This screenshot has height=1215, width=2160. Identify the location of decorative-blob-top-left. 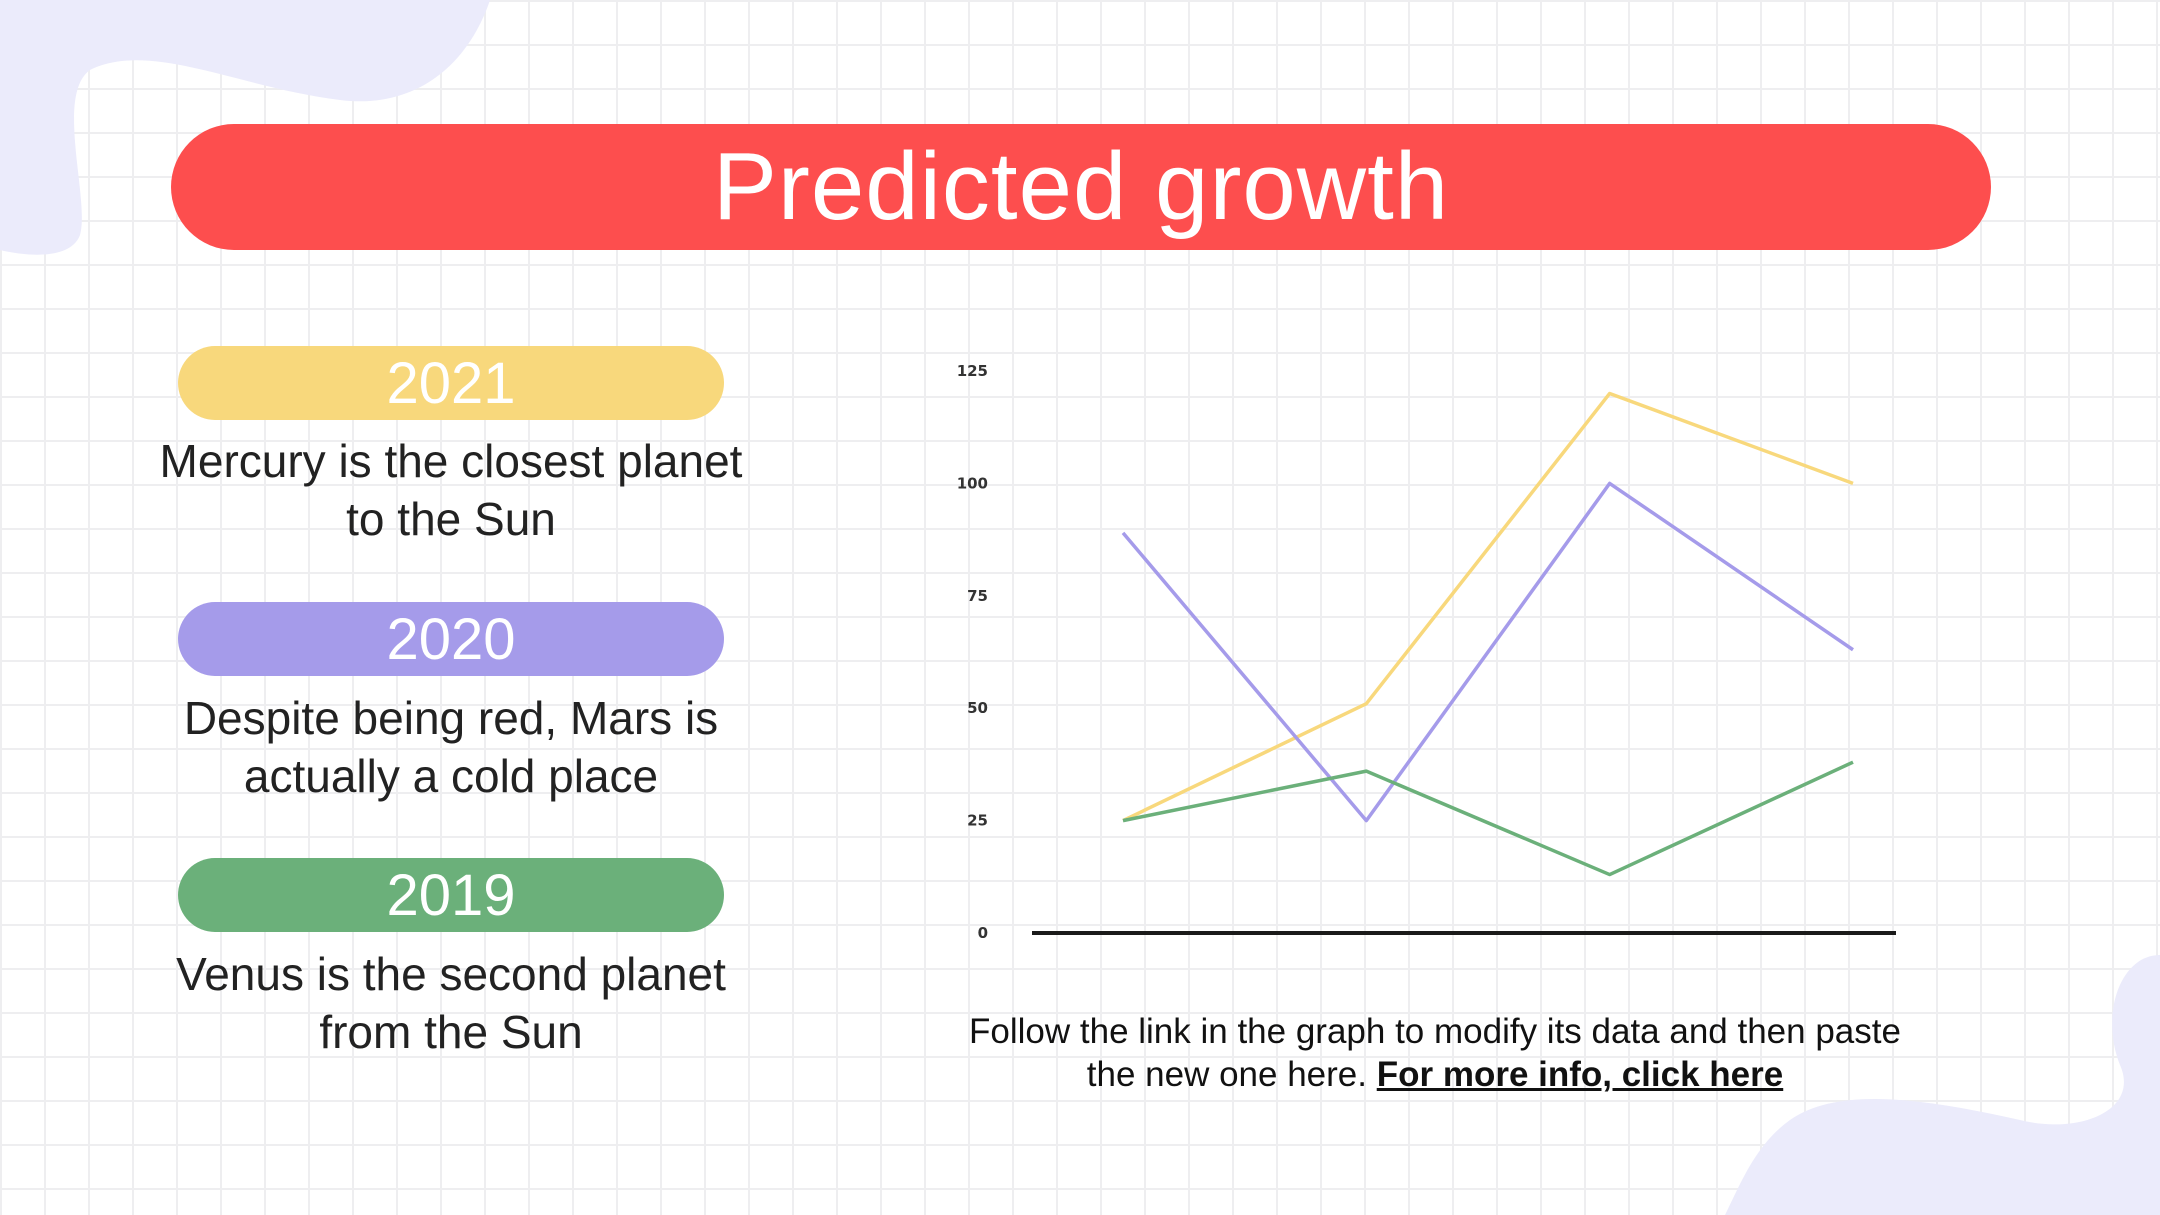
(245, 127).